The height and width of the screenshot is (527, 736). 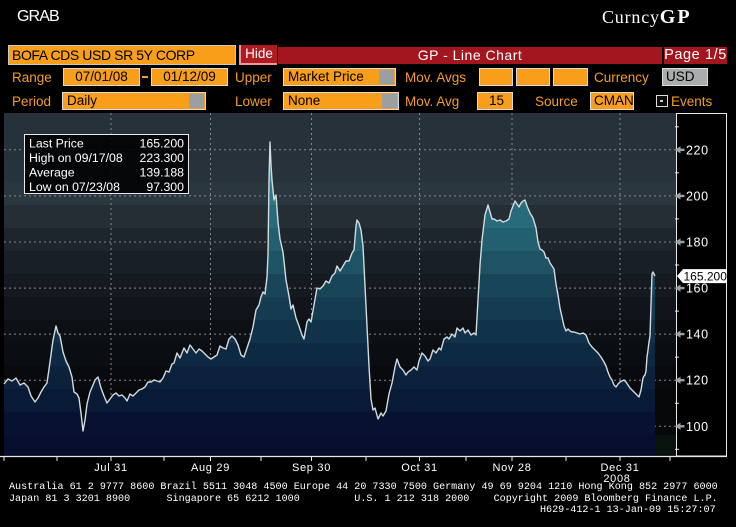 What do you see at coordinates (511, 468) in the screenshot?
I see `svg-text: Nov 28` at bounding box center [511, 468].